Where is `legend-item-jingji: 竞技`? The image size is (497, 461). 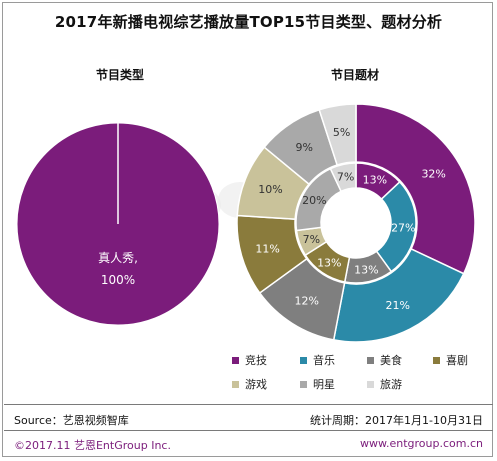
legend-item-jingji: 竞技 is located at coordinates (249, 360).